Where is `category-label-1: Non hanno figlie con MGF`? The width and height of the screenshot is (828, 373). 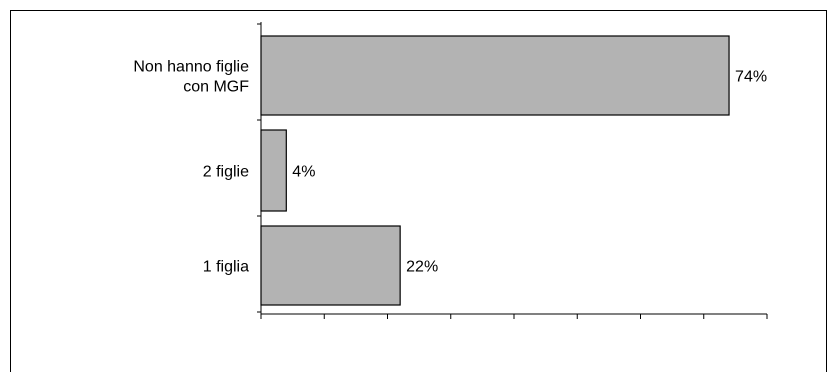
category-label-1: Non hanno figlie con MGF is located at coordinates (191, 77).